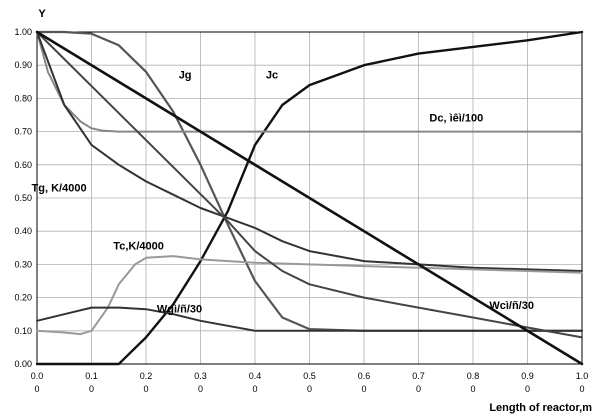 The width and height of the screenshot is (597, 416). Describe the element at coordinates (309, 376) in the screenshot. I see `x-tick-label: 0.5` at that location.